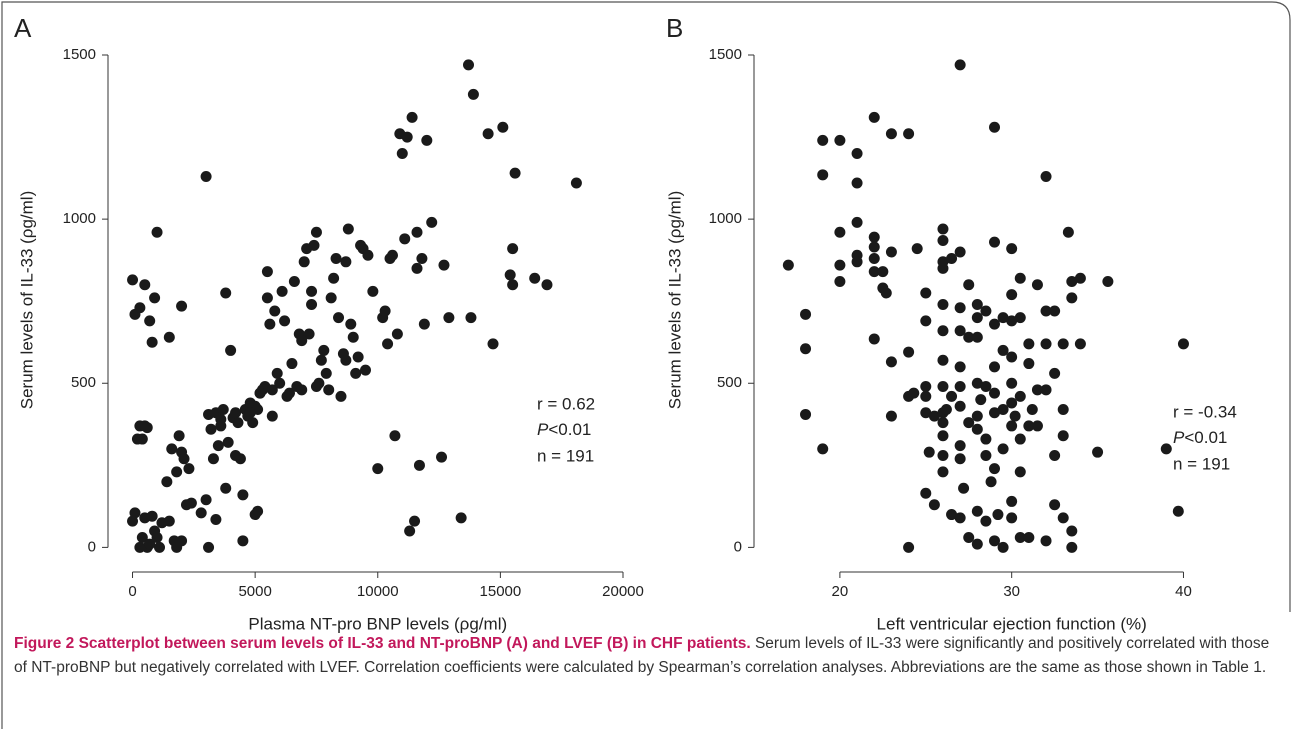  What do you see at coordinates (725, 218) in the screenshot?
I see `y-tick-label: 1000` at bounding box center [725, 218].